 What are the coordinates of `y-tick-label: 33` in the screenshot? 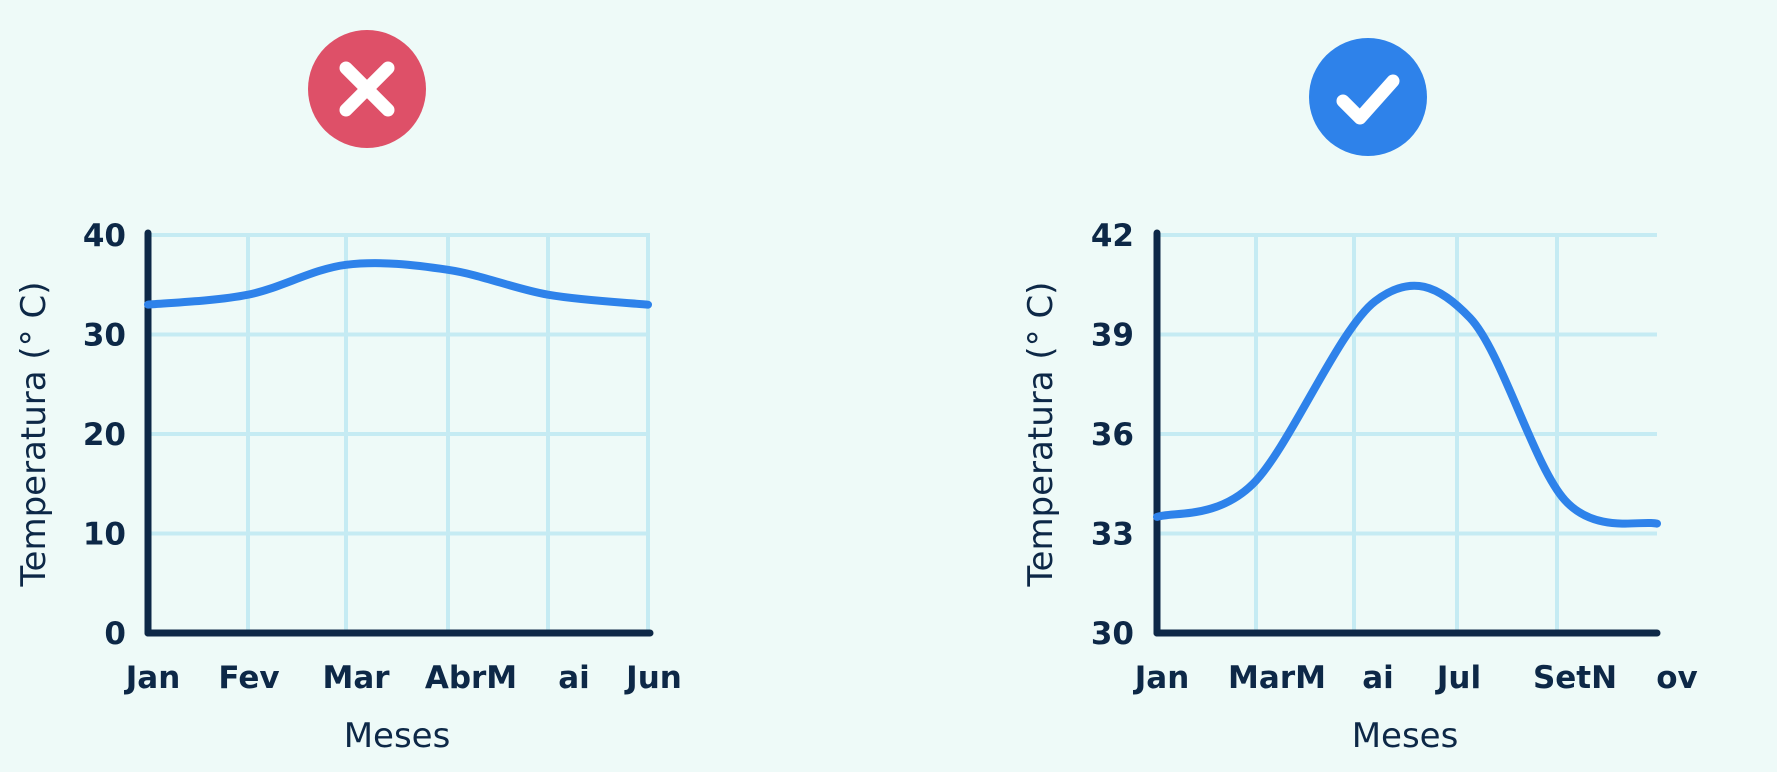 It's located at (1112, 535).